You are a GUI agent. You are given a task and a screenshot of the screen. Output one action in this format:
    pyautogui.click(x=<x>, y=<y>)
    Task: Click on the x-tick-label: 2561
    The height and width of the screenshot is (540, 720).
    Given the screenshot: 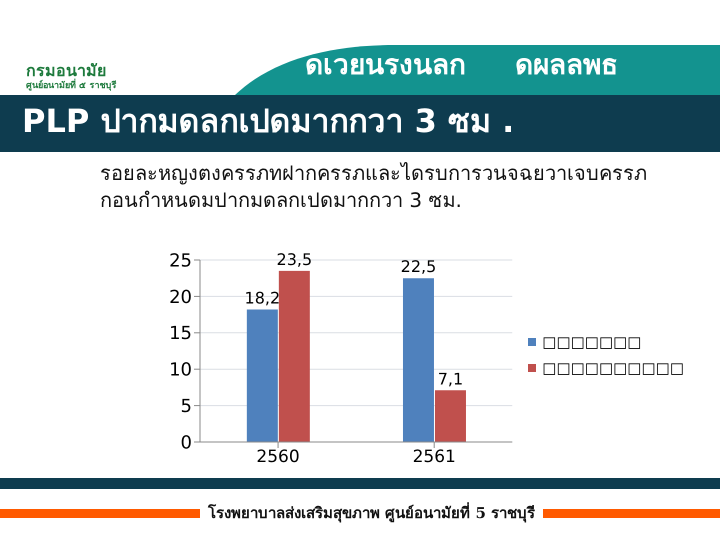 What is the action you would take?
    pyautogui.click(x=434, y=457)
    